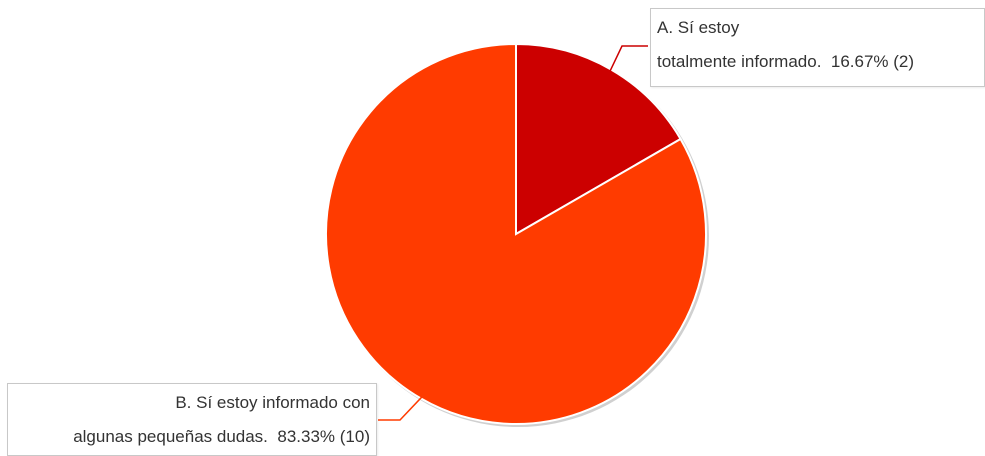 Image resolution: width=985 pixels, height=456 pixels. What do you see at coordinates (786, 61) in the screenshot?
I see `slice-a-label-line2: totalmente informado. 16.67% (2)` at bounding box center [786, 61].